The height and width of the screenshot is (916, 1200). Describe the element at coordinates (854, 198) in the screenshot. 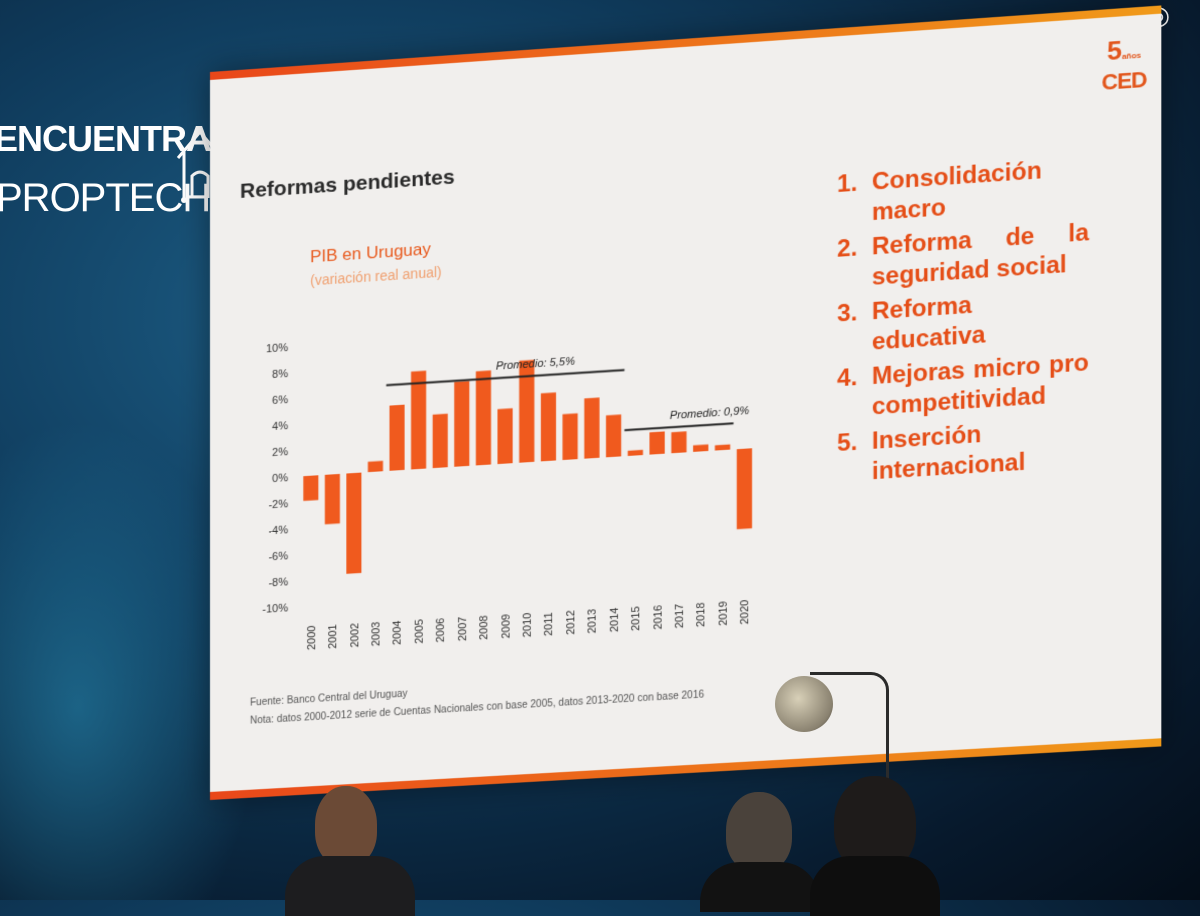

I see `reform-number: 1.` at that location.